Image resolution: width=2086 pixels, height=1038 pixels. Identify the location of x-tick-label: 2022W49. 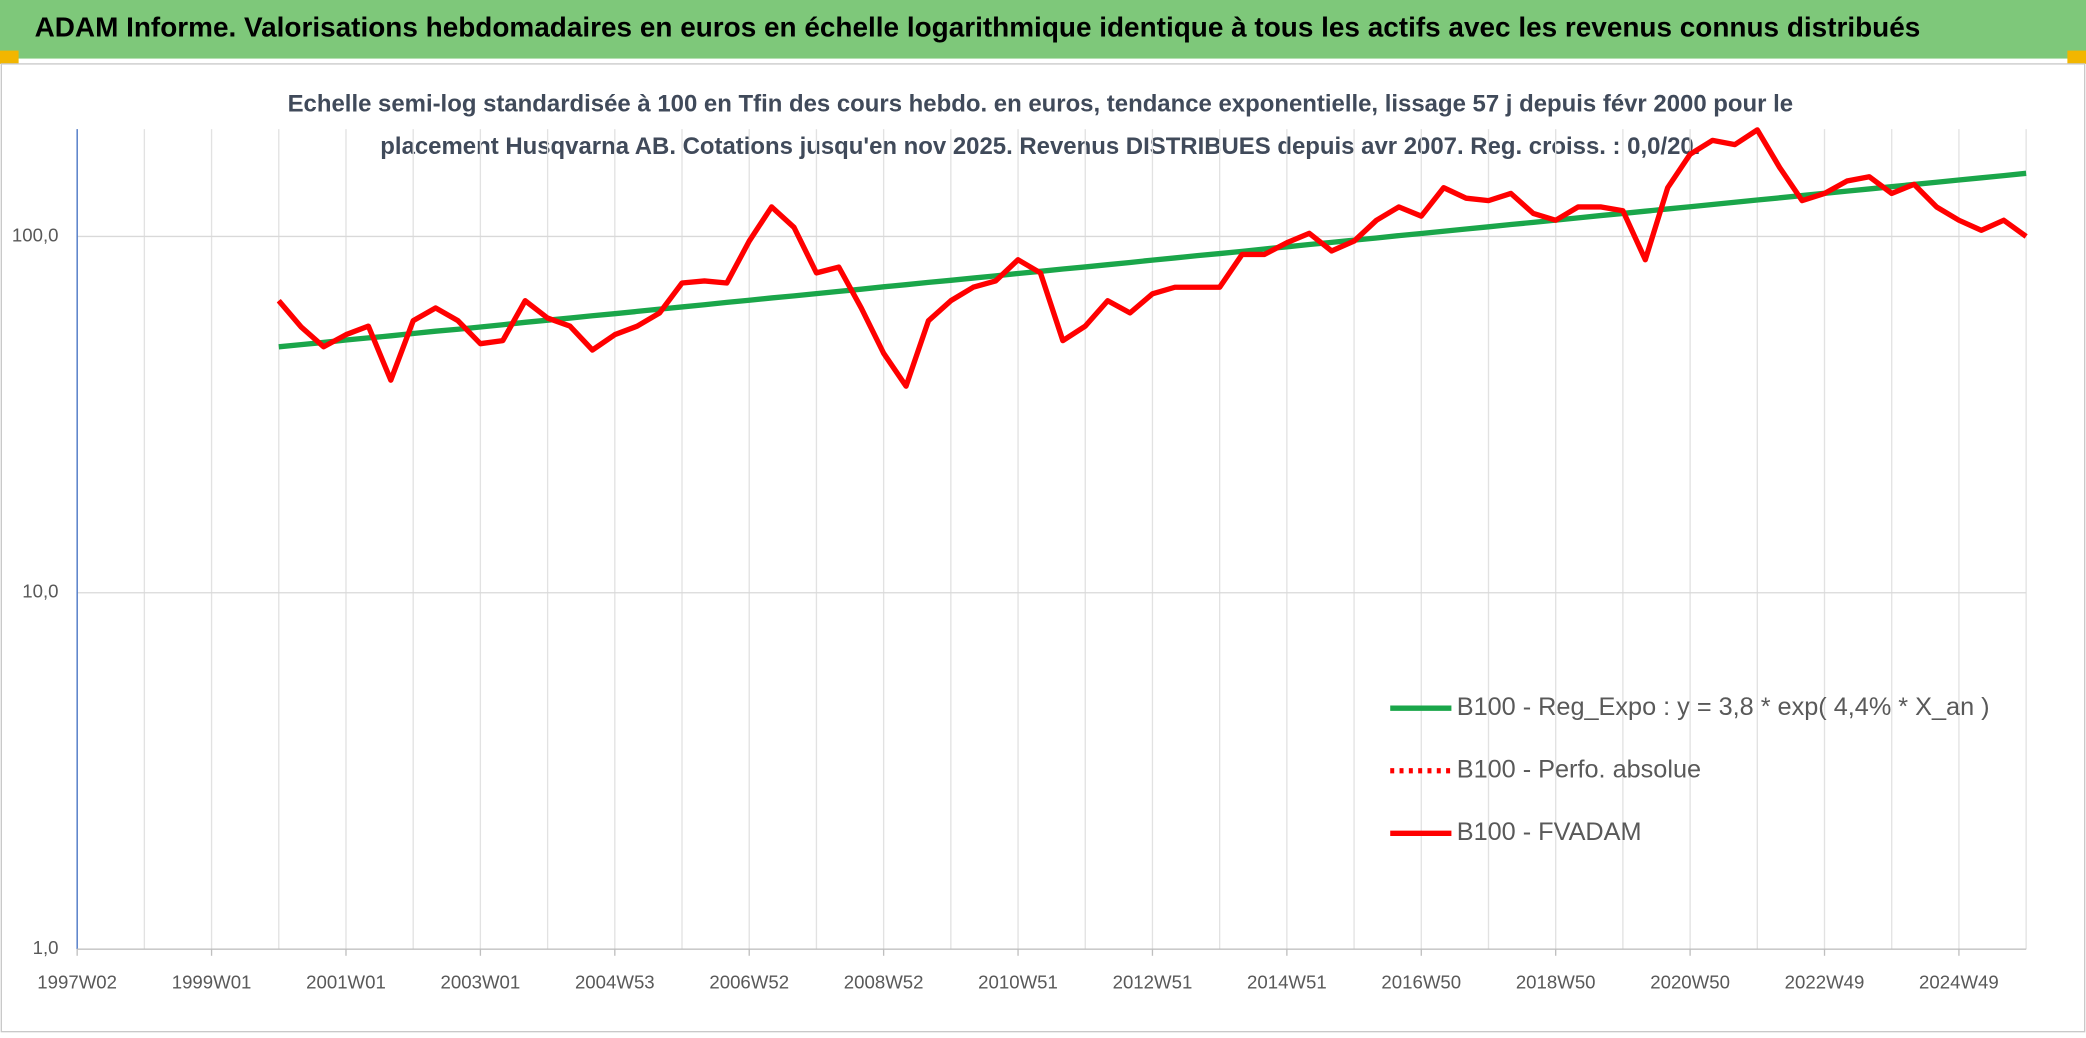
(1825, 982).